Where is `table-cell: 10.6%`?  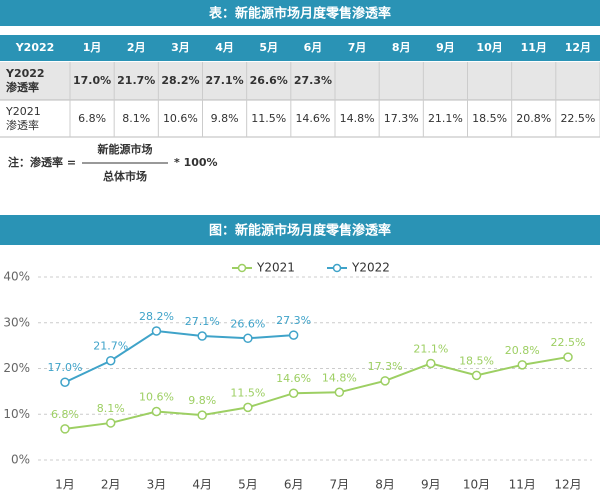
table-cell: 10.6% is located at coordinates (180, 118).